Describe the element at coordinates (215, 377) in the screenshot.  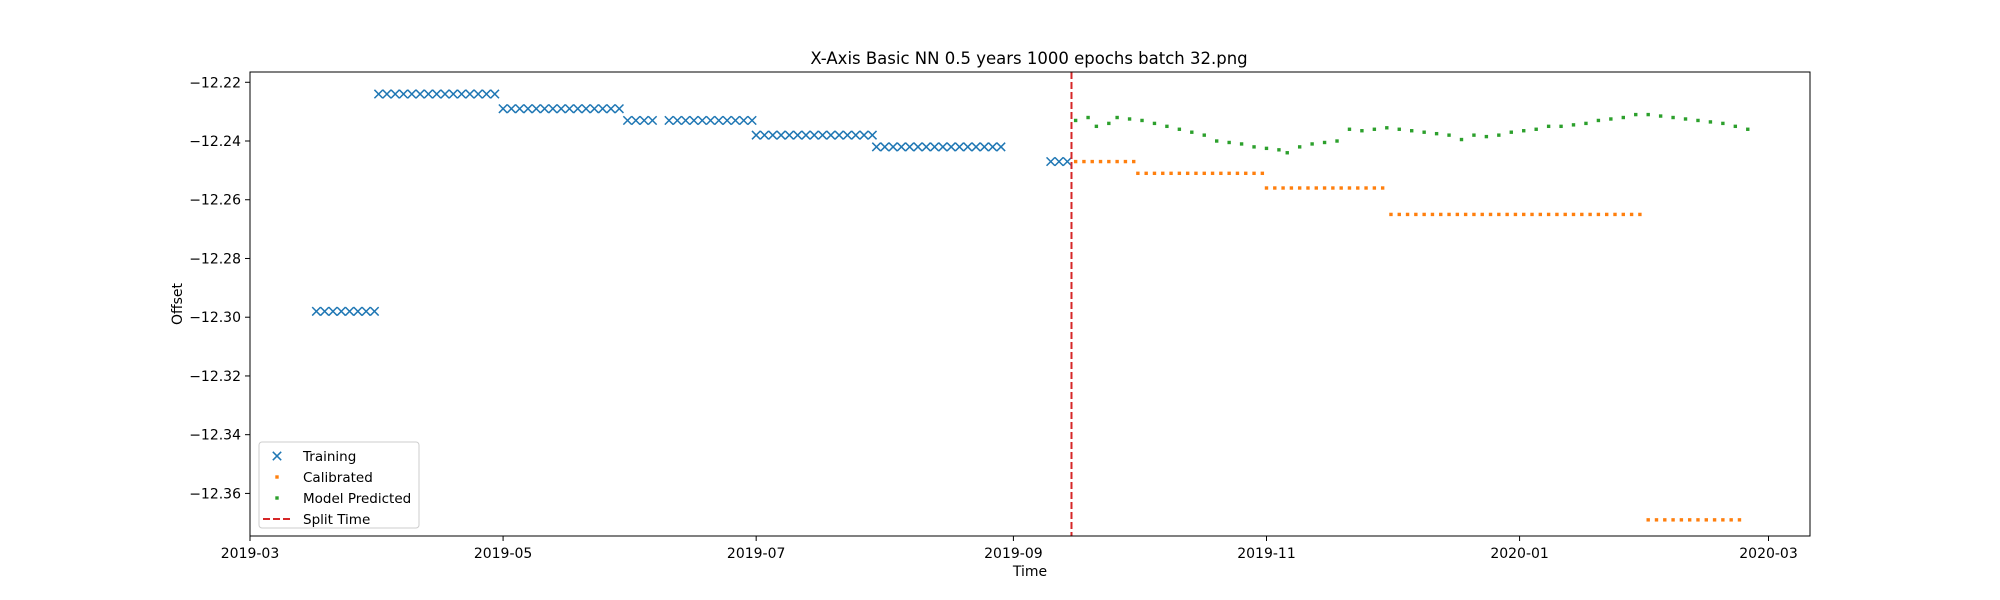
I see `y-tick-label: −12.32` at that location.